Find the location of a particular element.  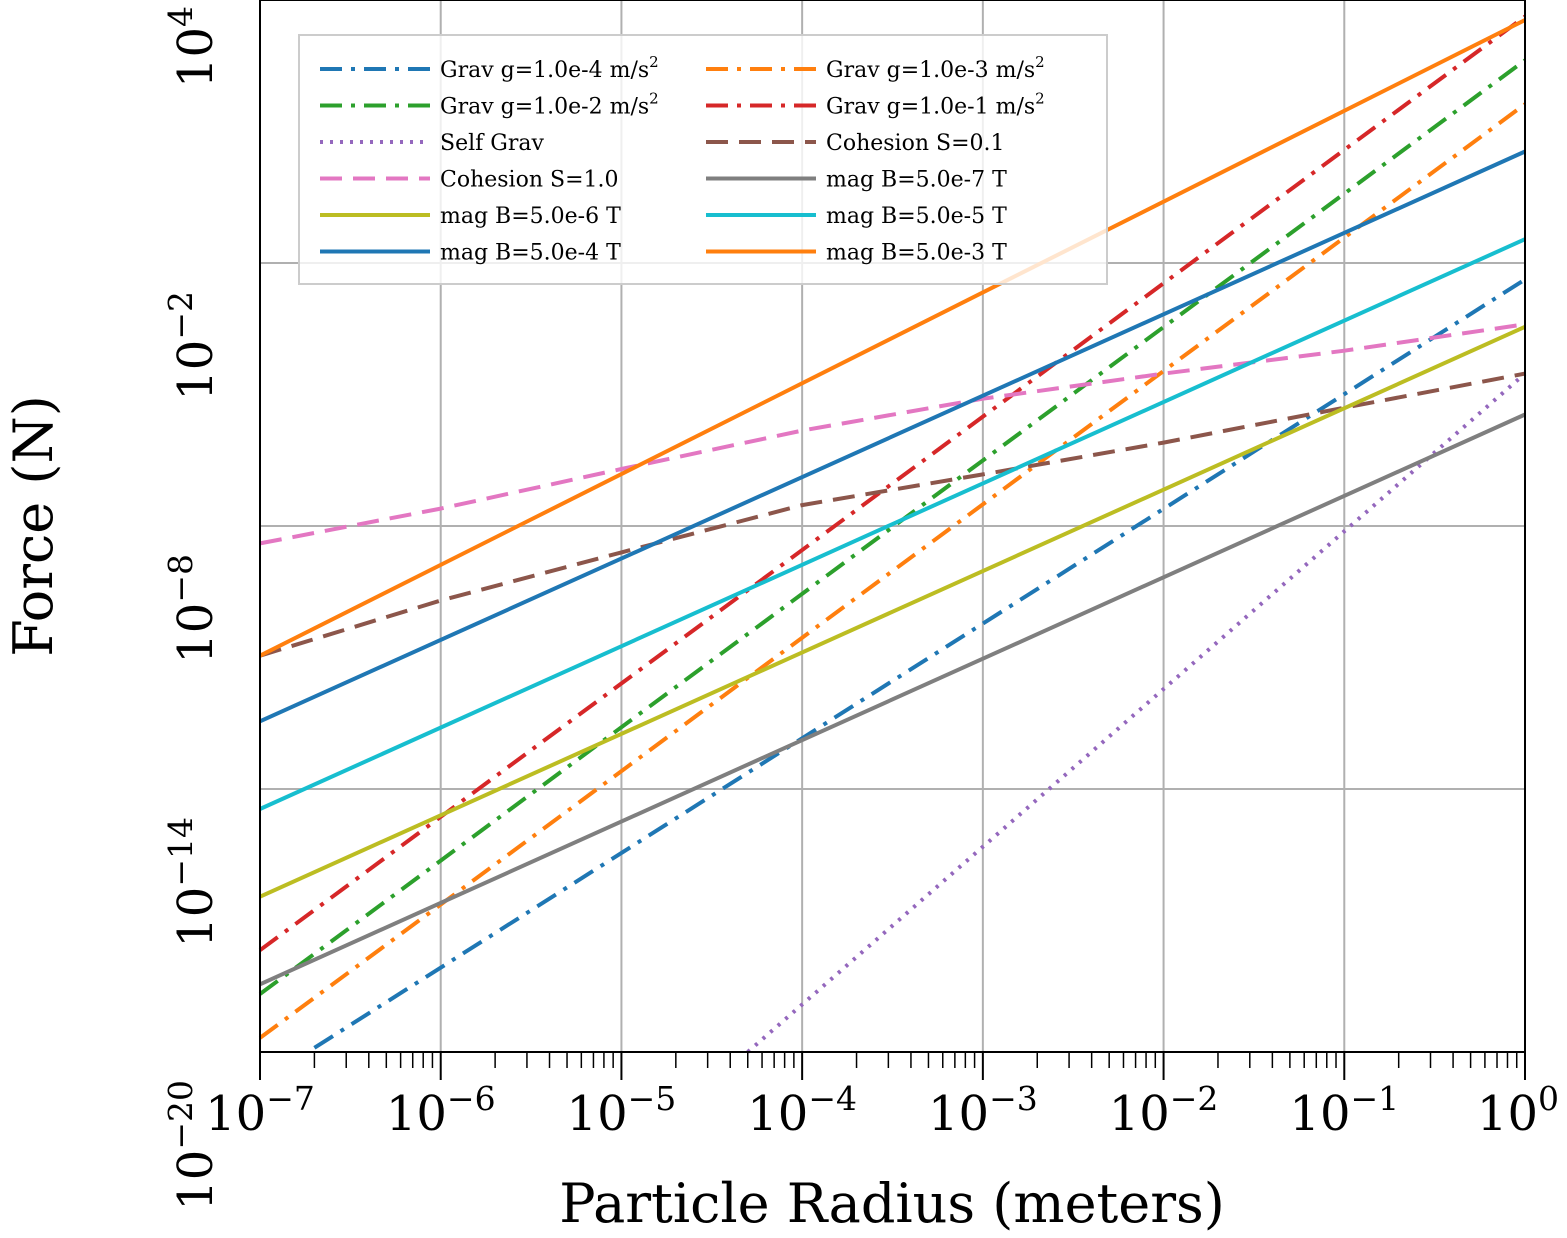

y-tick-label: 104 is located at coordinates (192, 47).